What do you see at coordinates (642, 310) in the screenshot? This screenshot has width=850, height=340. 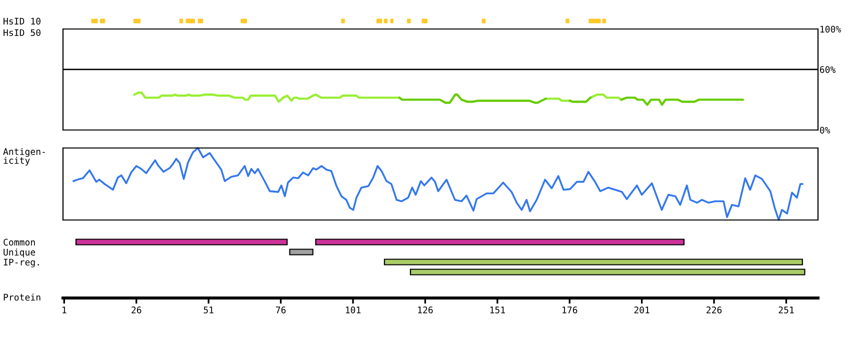 I see `x-tick-label: 201` at bounding box center [642, 310].